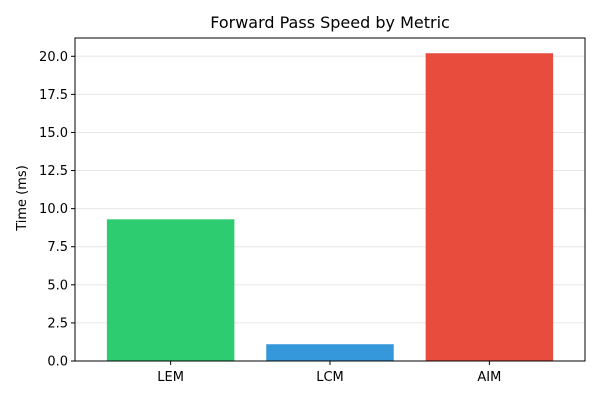  What do you see at coordinates (53, 133) in the screenshot?
I see `y-tick-label: 15.0` at bounding box center [53, 133].